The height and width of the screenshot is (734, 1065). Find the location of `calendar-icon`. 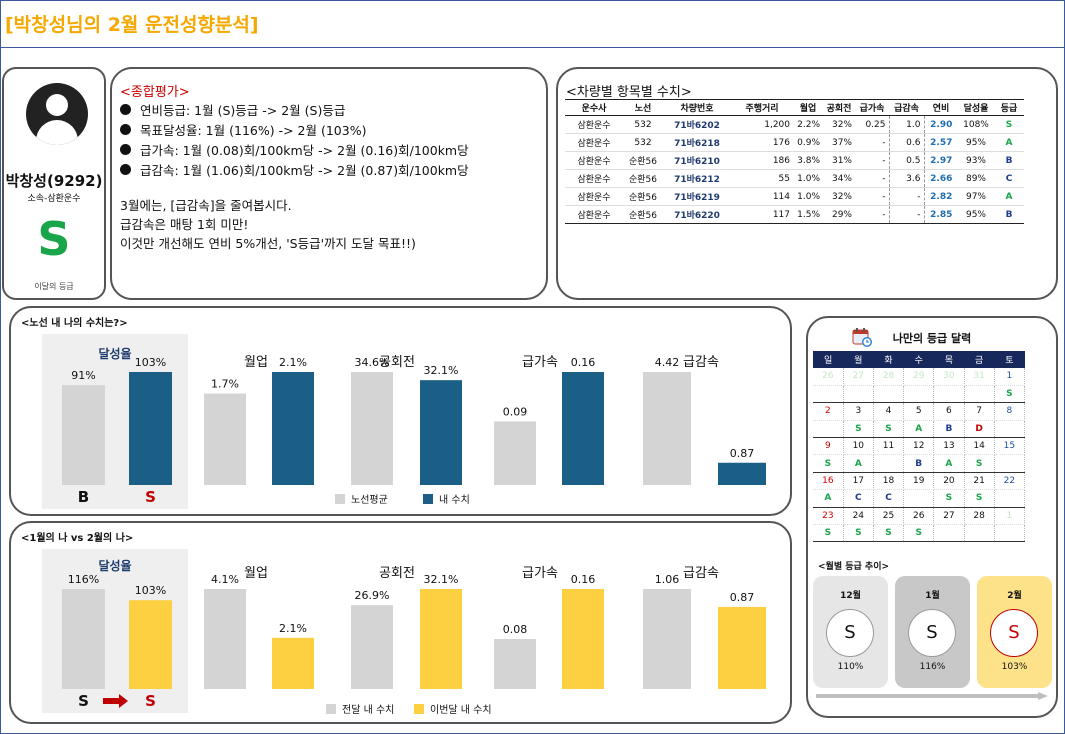

calendar-icon is located at coordinates (862, 337).